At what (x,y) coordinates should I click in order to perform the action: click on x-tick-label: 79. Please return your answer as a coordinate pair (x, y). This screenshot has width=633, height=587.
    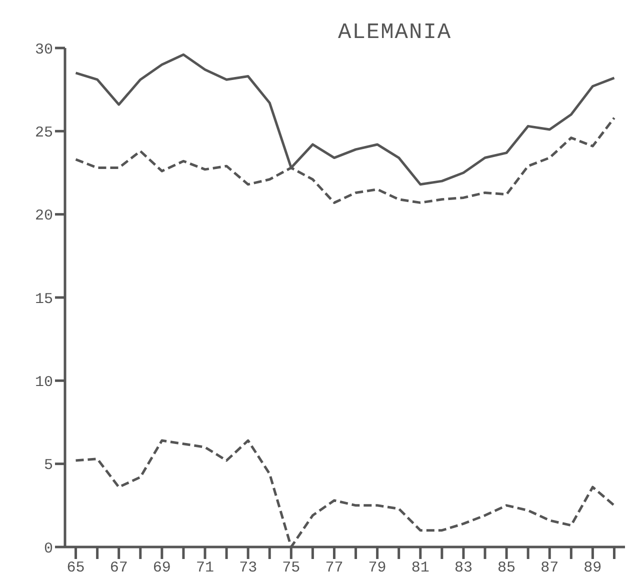
    Looking at the image, I should click on (377, 568).